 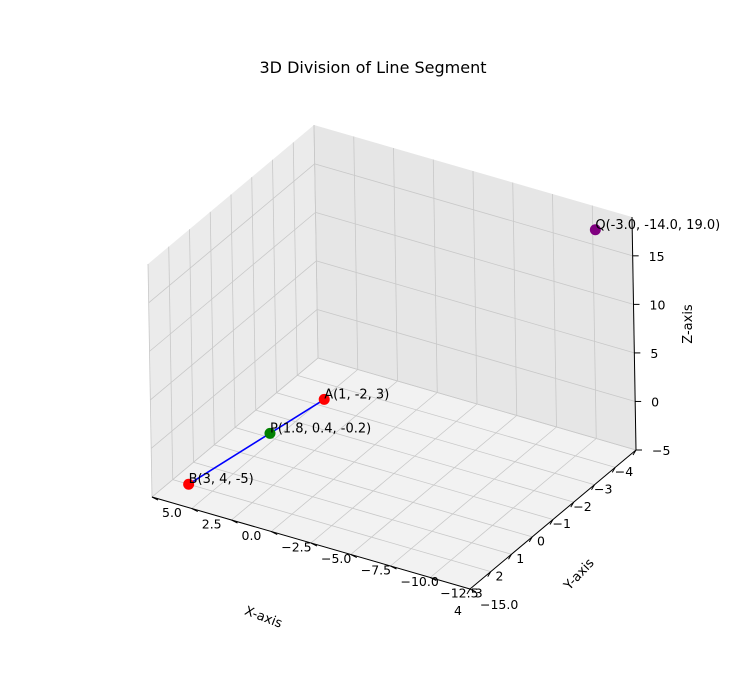 What do you see at coordinates (172, 512) in the screenshot?
I see `y-tick-label: 5.0` at bounding box center [172, 512].